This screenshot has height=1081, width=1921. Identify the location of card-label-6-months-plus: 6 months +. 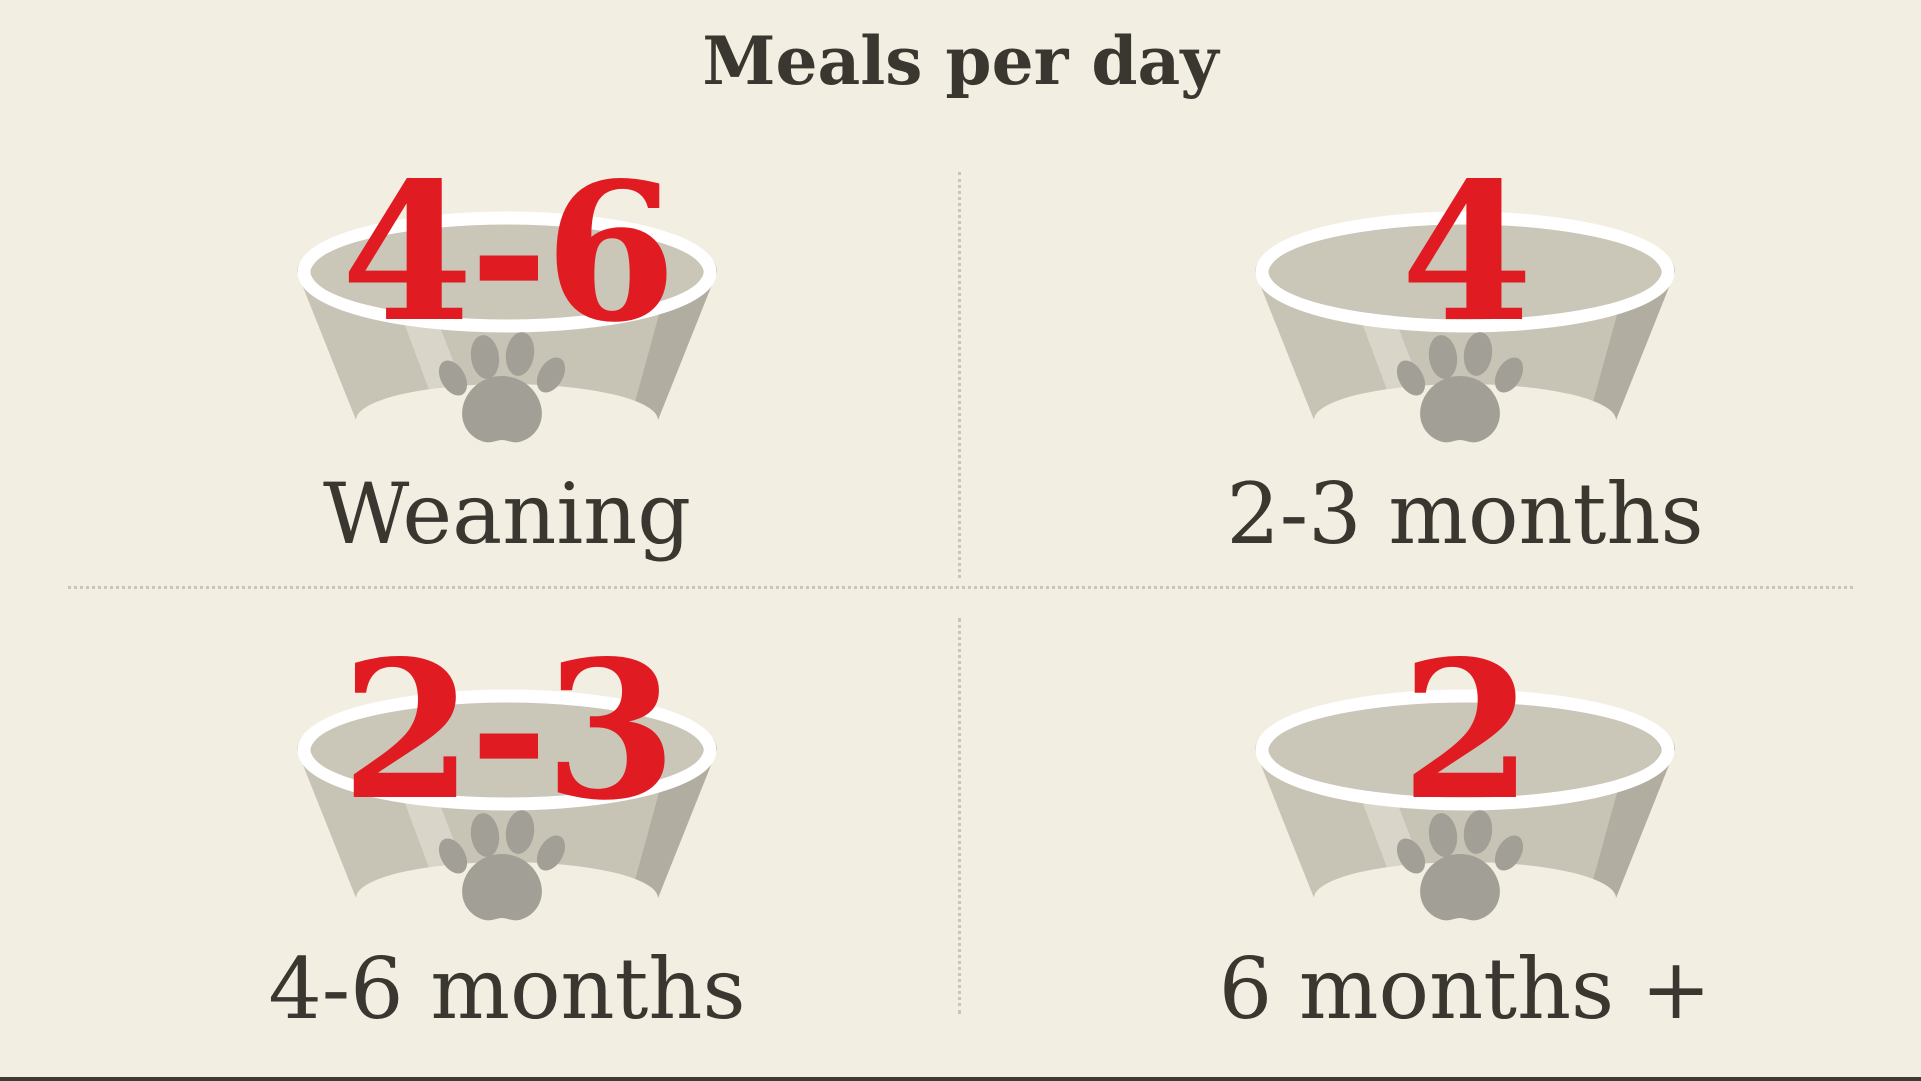
(1465, 989).